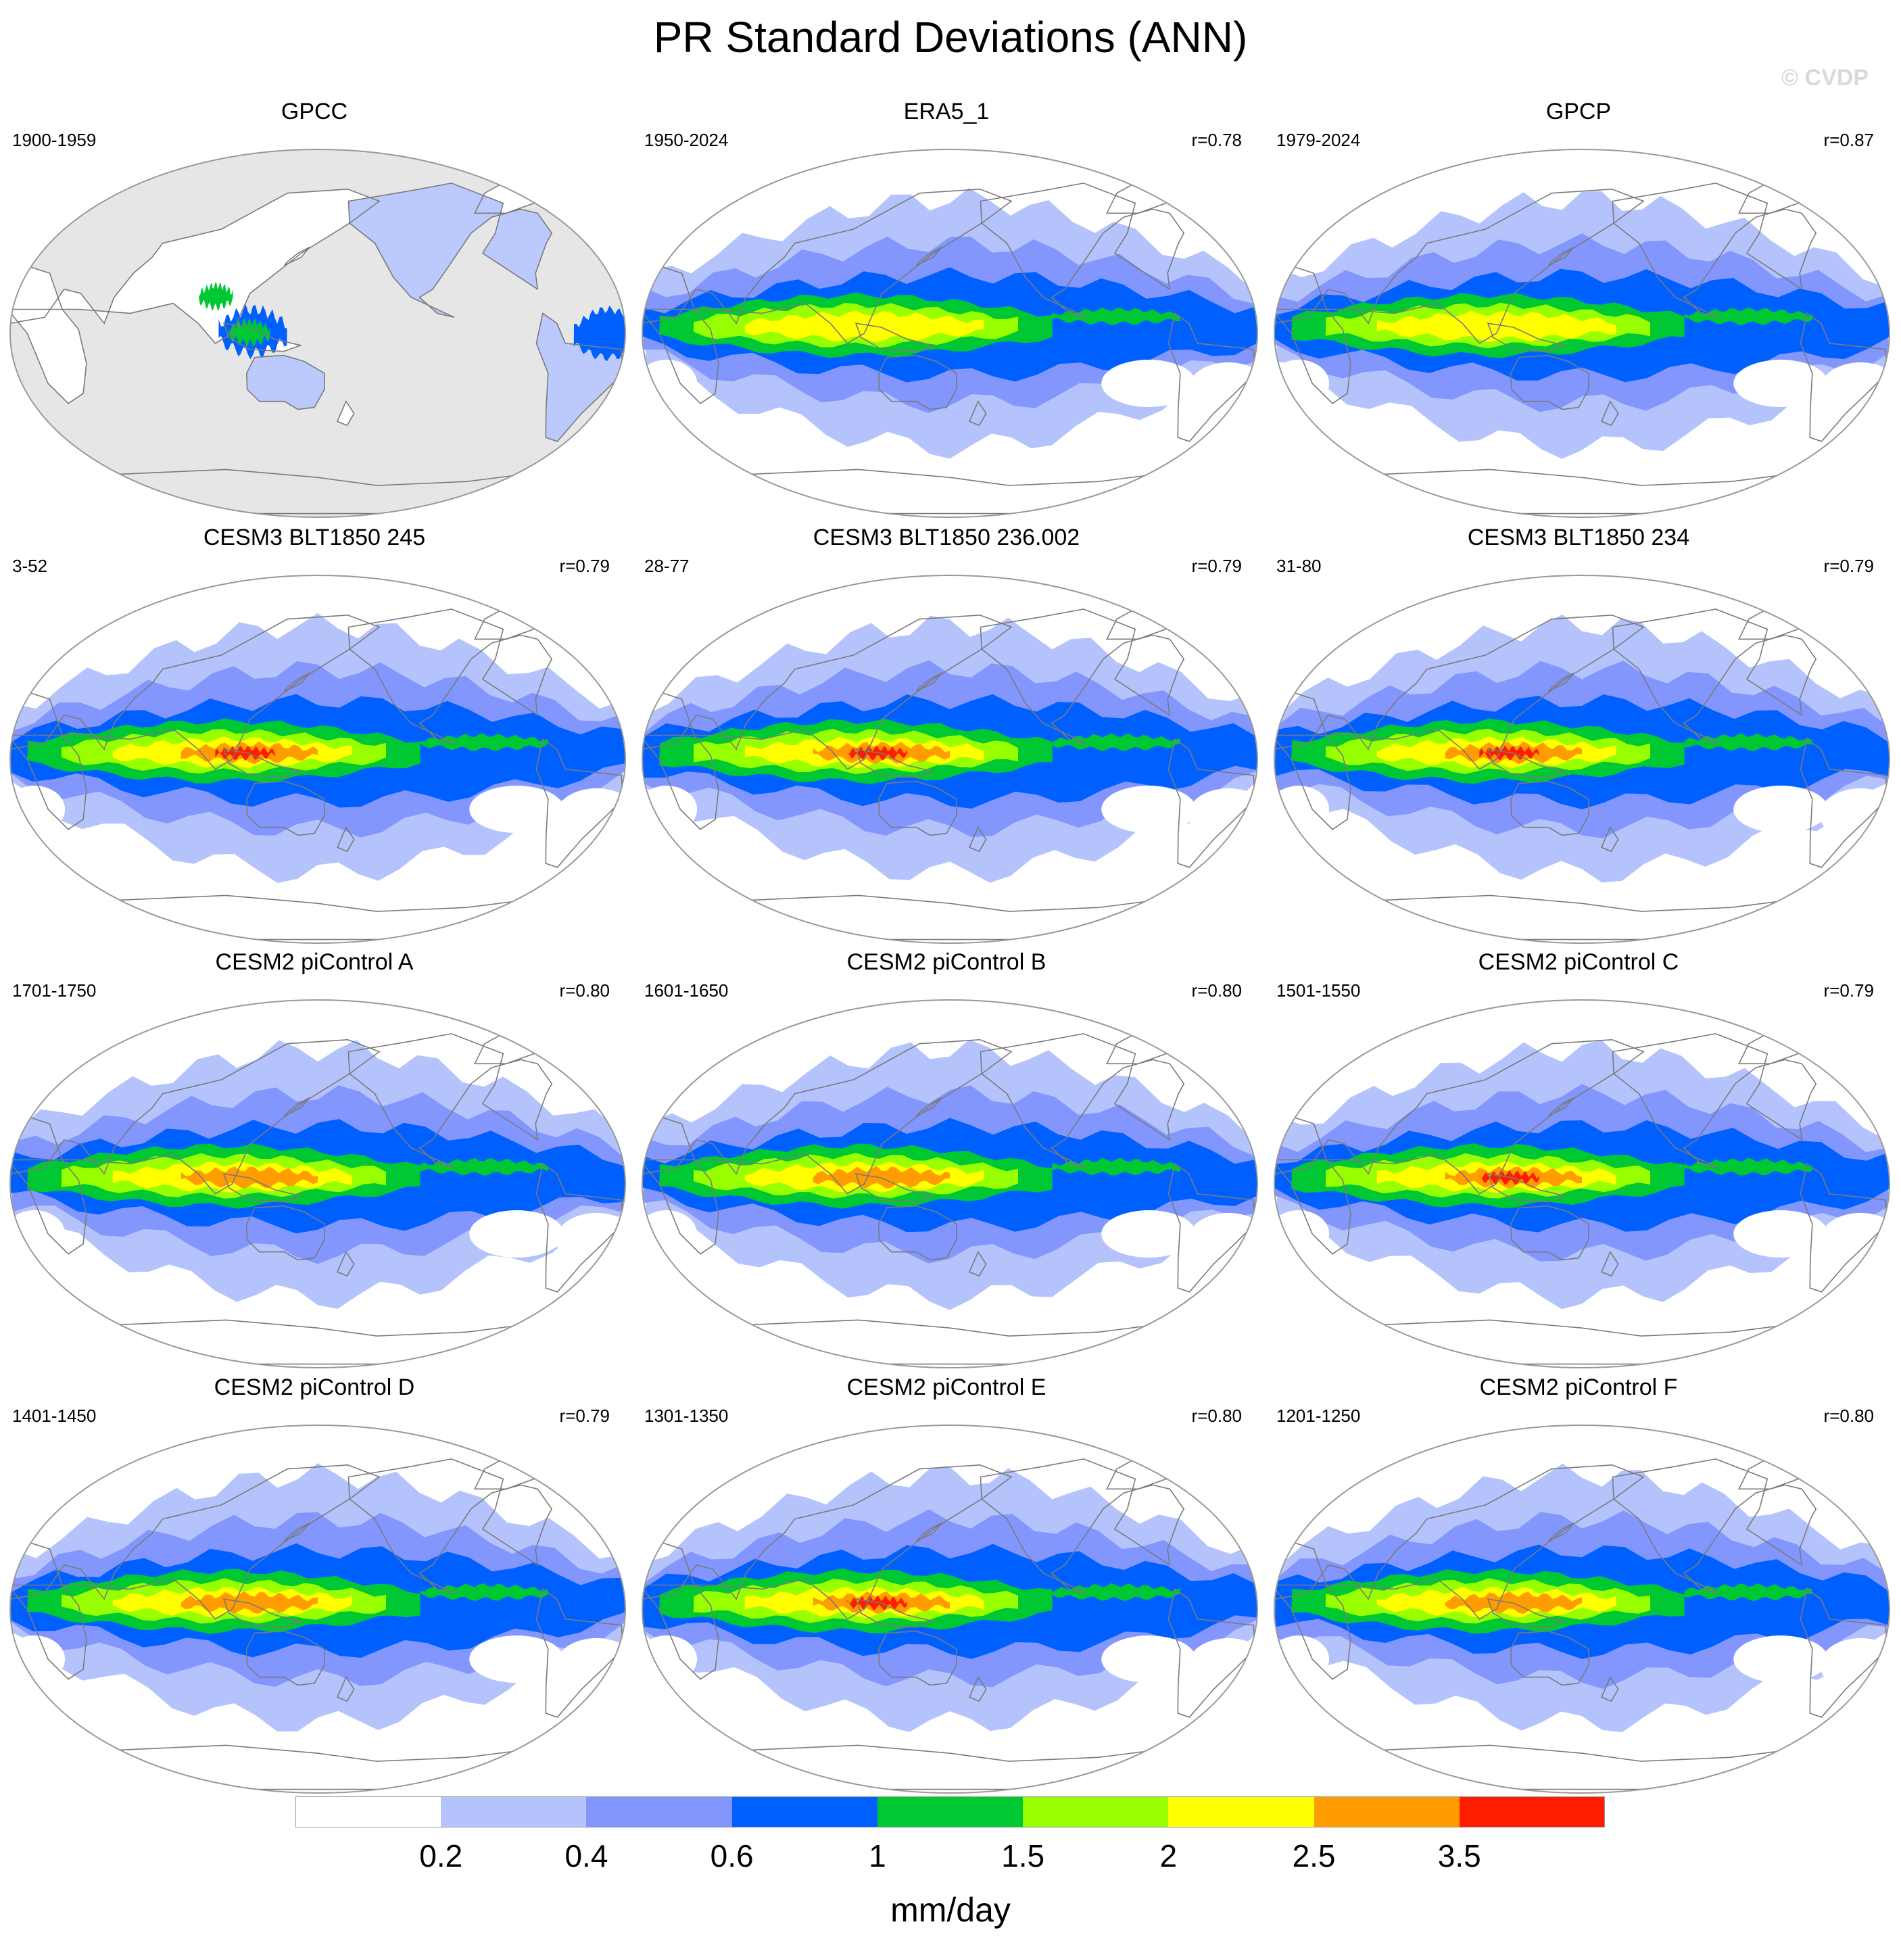  I want to click on panel-title: GPCP, so click(1578, 111).